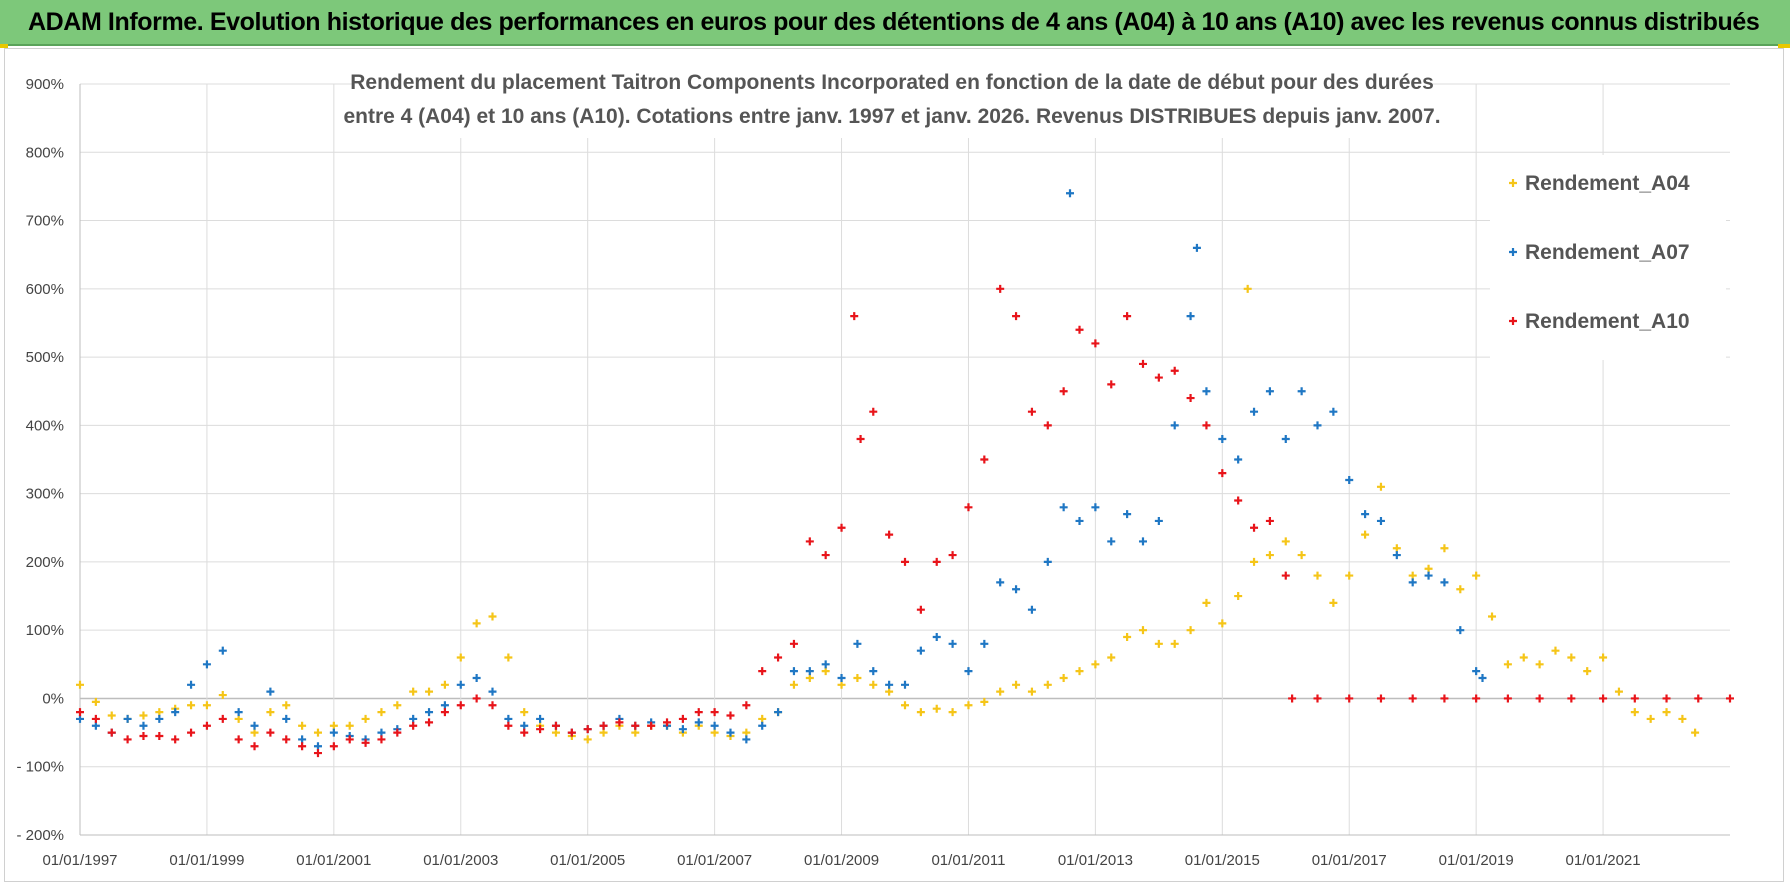 This screenshot has width=1790, height=886. I want to click on y-tick-label: 100%, so click(45, 630).